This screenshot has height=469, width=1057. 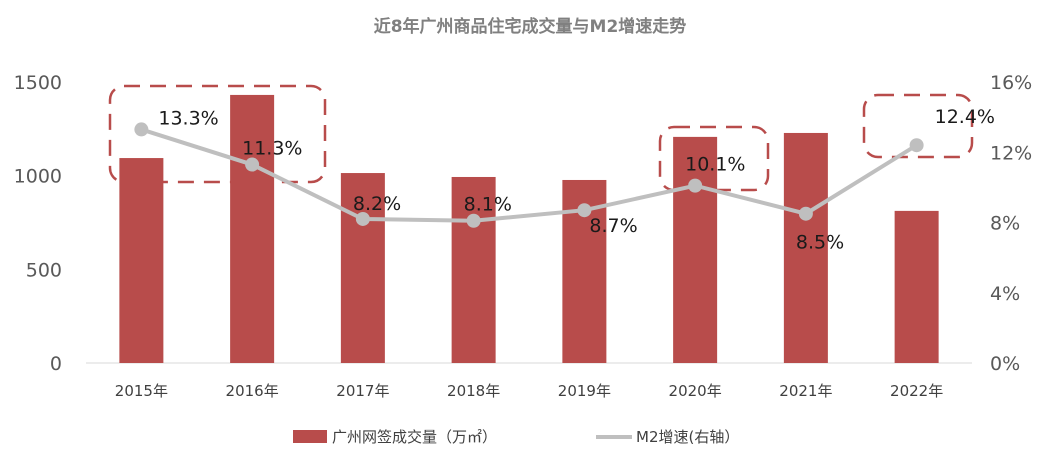 I want to click on right-axis-tick-label: 16%, so click(x=1011, y=83).